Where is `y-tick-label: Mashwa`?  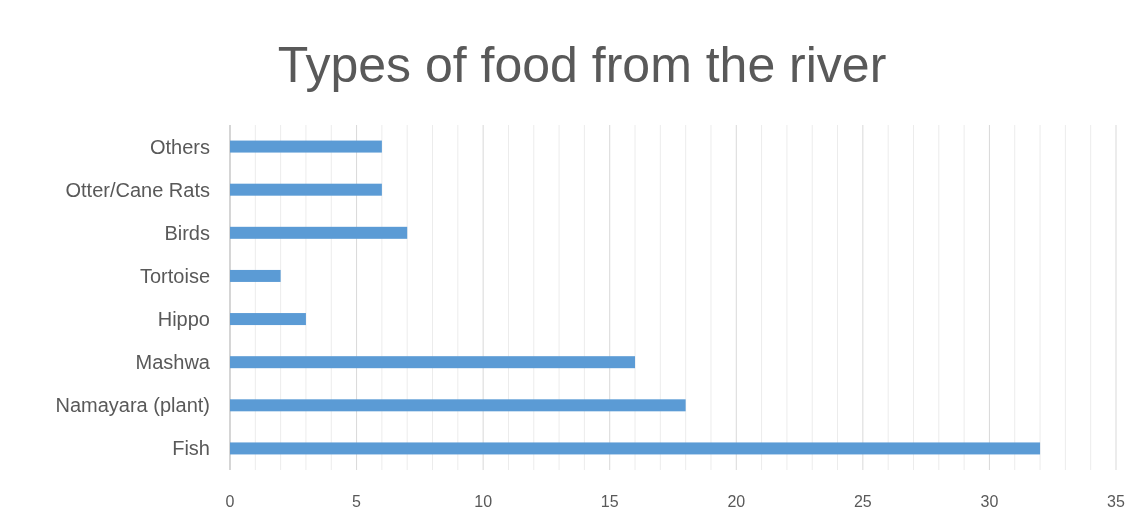 y-tick-label: Mashwa is located at coordinates (173, 362).